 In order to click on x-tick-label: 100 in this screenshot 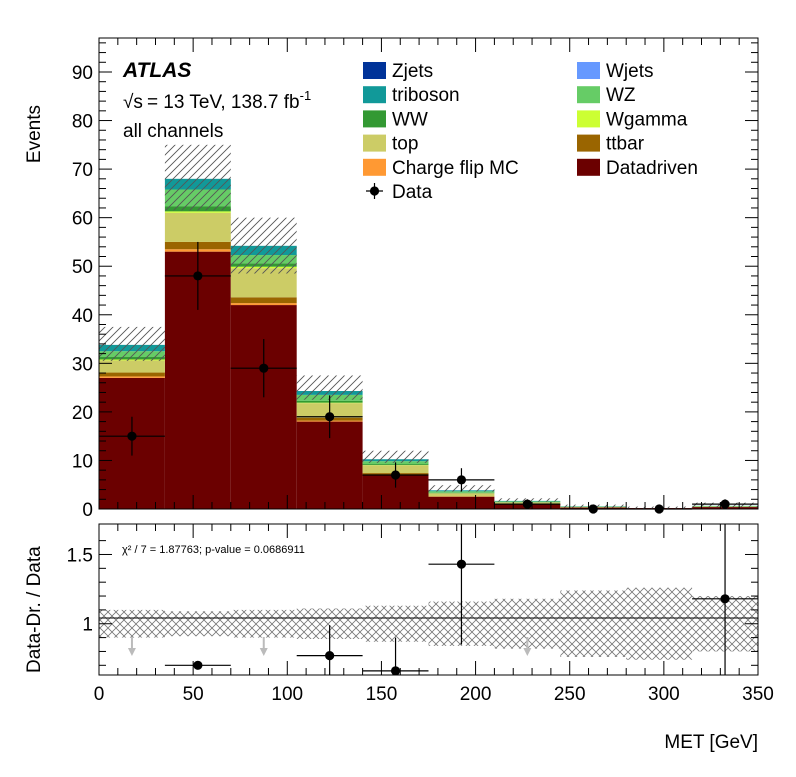, I will do `click(287, 694)`.